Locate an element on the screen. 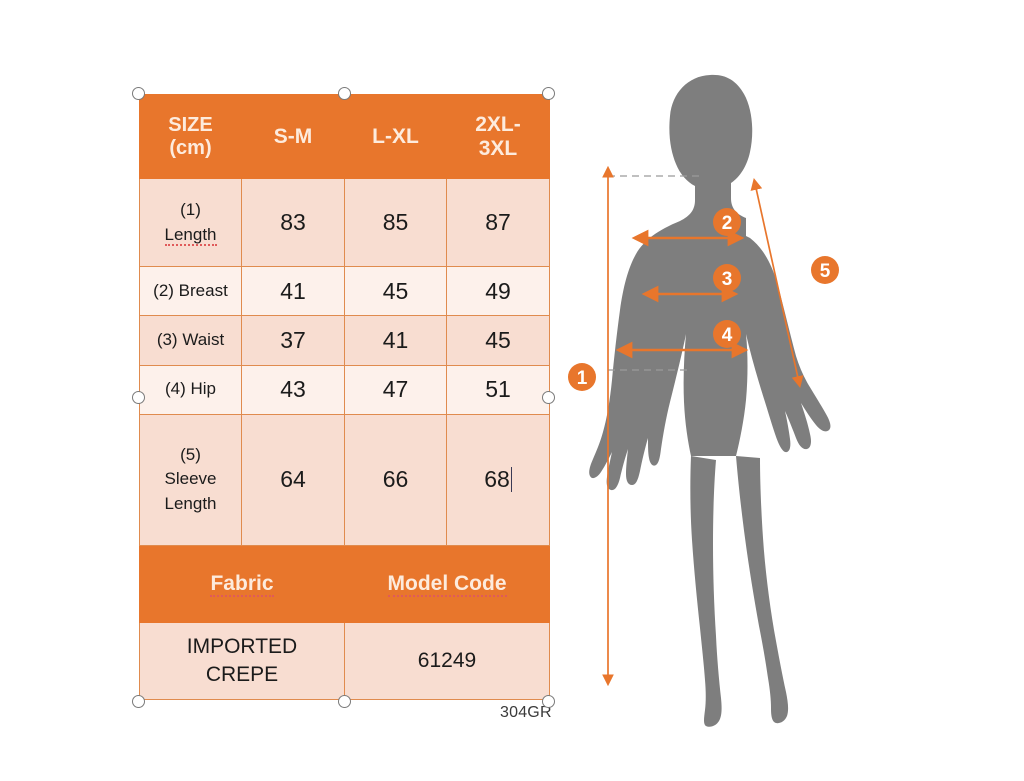 This screenshot has height=781, width=1024. selection-handle-middle-right is located at coordinates (548, 397).